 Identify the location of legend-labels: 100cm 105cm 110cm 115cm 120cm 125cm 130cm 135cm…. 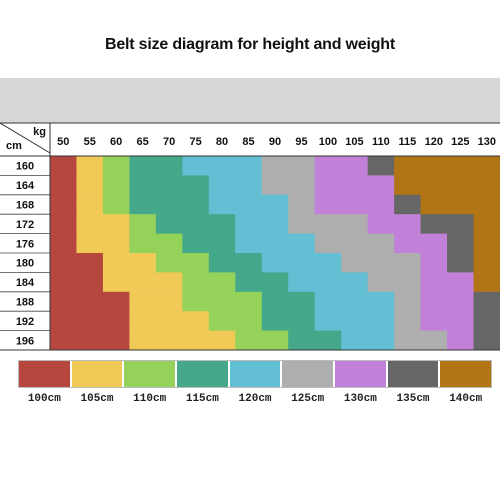
(255, 399).